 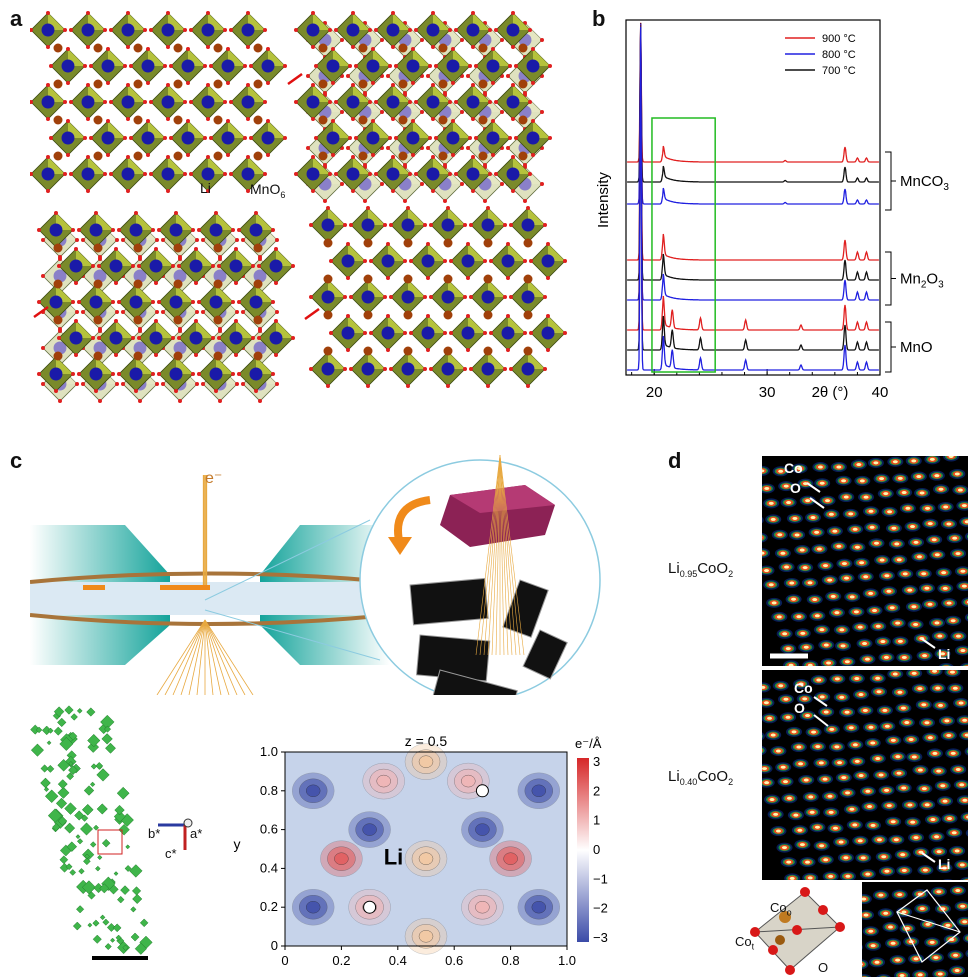 I want to click on sample-top-label: Li0.95CoO2, so click(x=701, y=569).